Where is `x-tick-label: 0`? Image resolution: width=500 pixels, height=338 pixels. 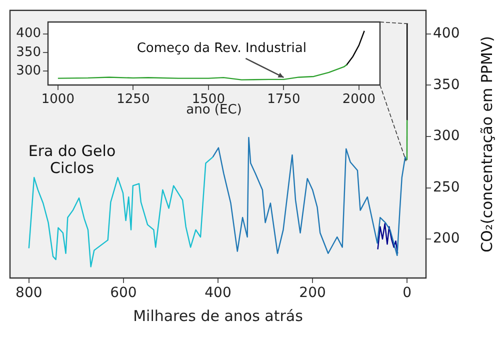
x-tick-label: 0 is located at coordinates (407, 293).